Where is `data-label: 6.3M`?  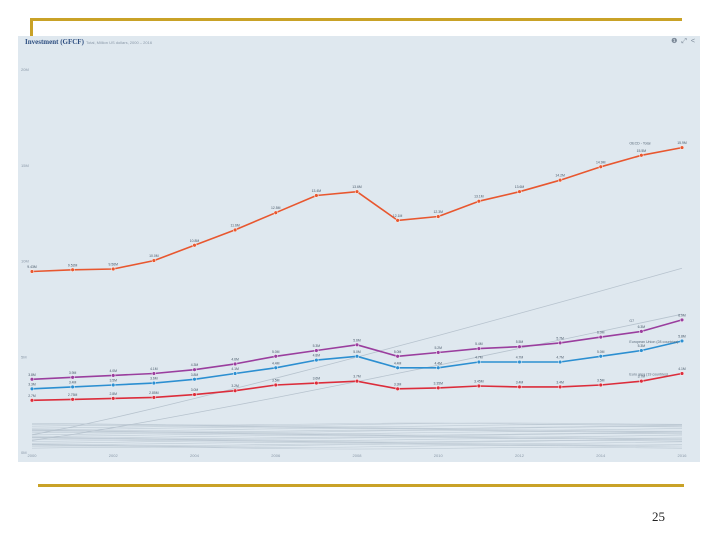 data-label: 6.3M is located at coordinates (642, 327).